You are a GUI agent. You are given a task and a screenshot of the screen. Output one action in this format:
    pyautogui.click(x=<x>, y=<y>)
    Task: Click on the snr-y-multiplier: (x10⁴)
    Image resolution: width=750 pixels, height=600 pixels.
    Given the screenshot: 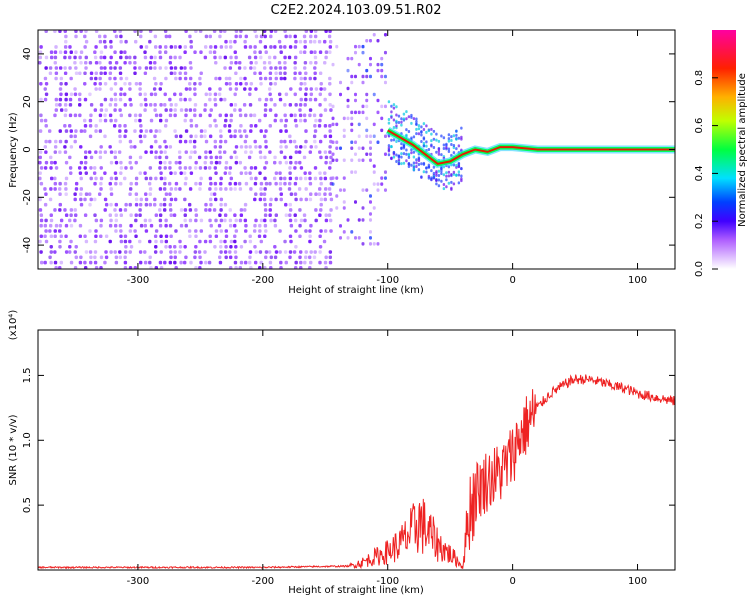 What is the action you would take?
    pyautogui.click(x=13, y=325)
    